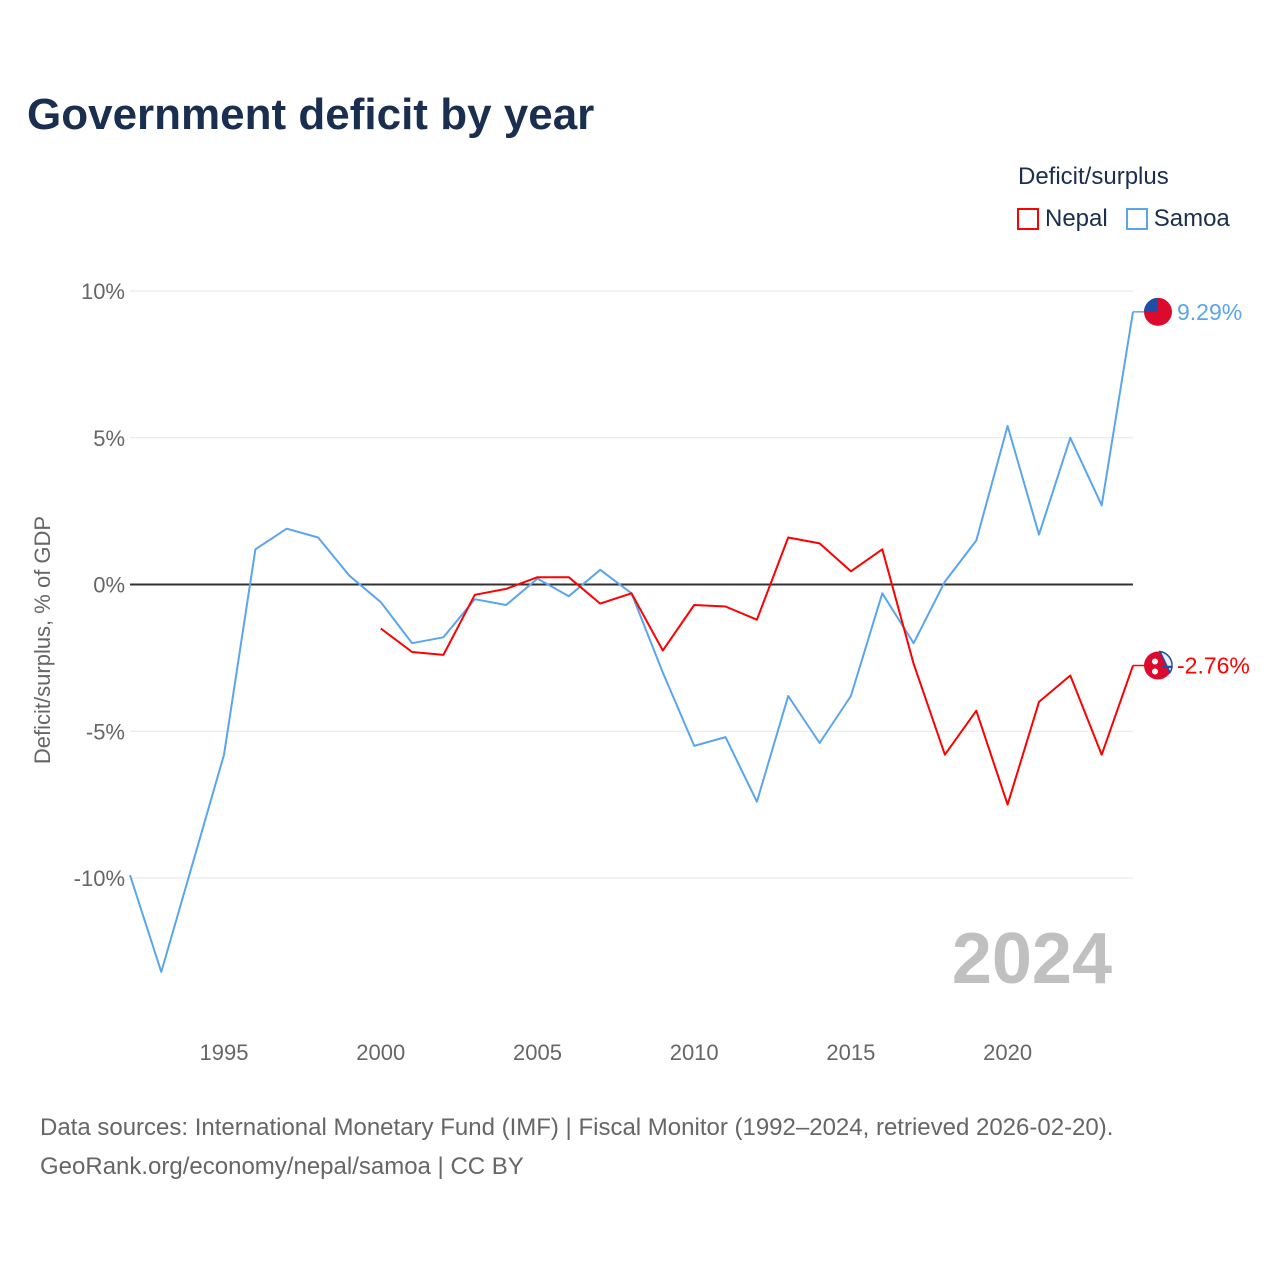  What do you see at coordinates (42, 640) in the screenshot?
I see `y-axis-label: Deficit/surplus, % of GDP` at bounding box center [42, 640].